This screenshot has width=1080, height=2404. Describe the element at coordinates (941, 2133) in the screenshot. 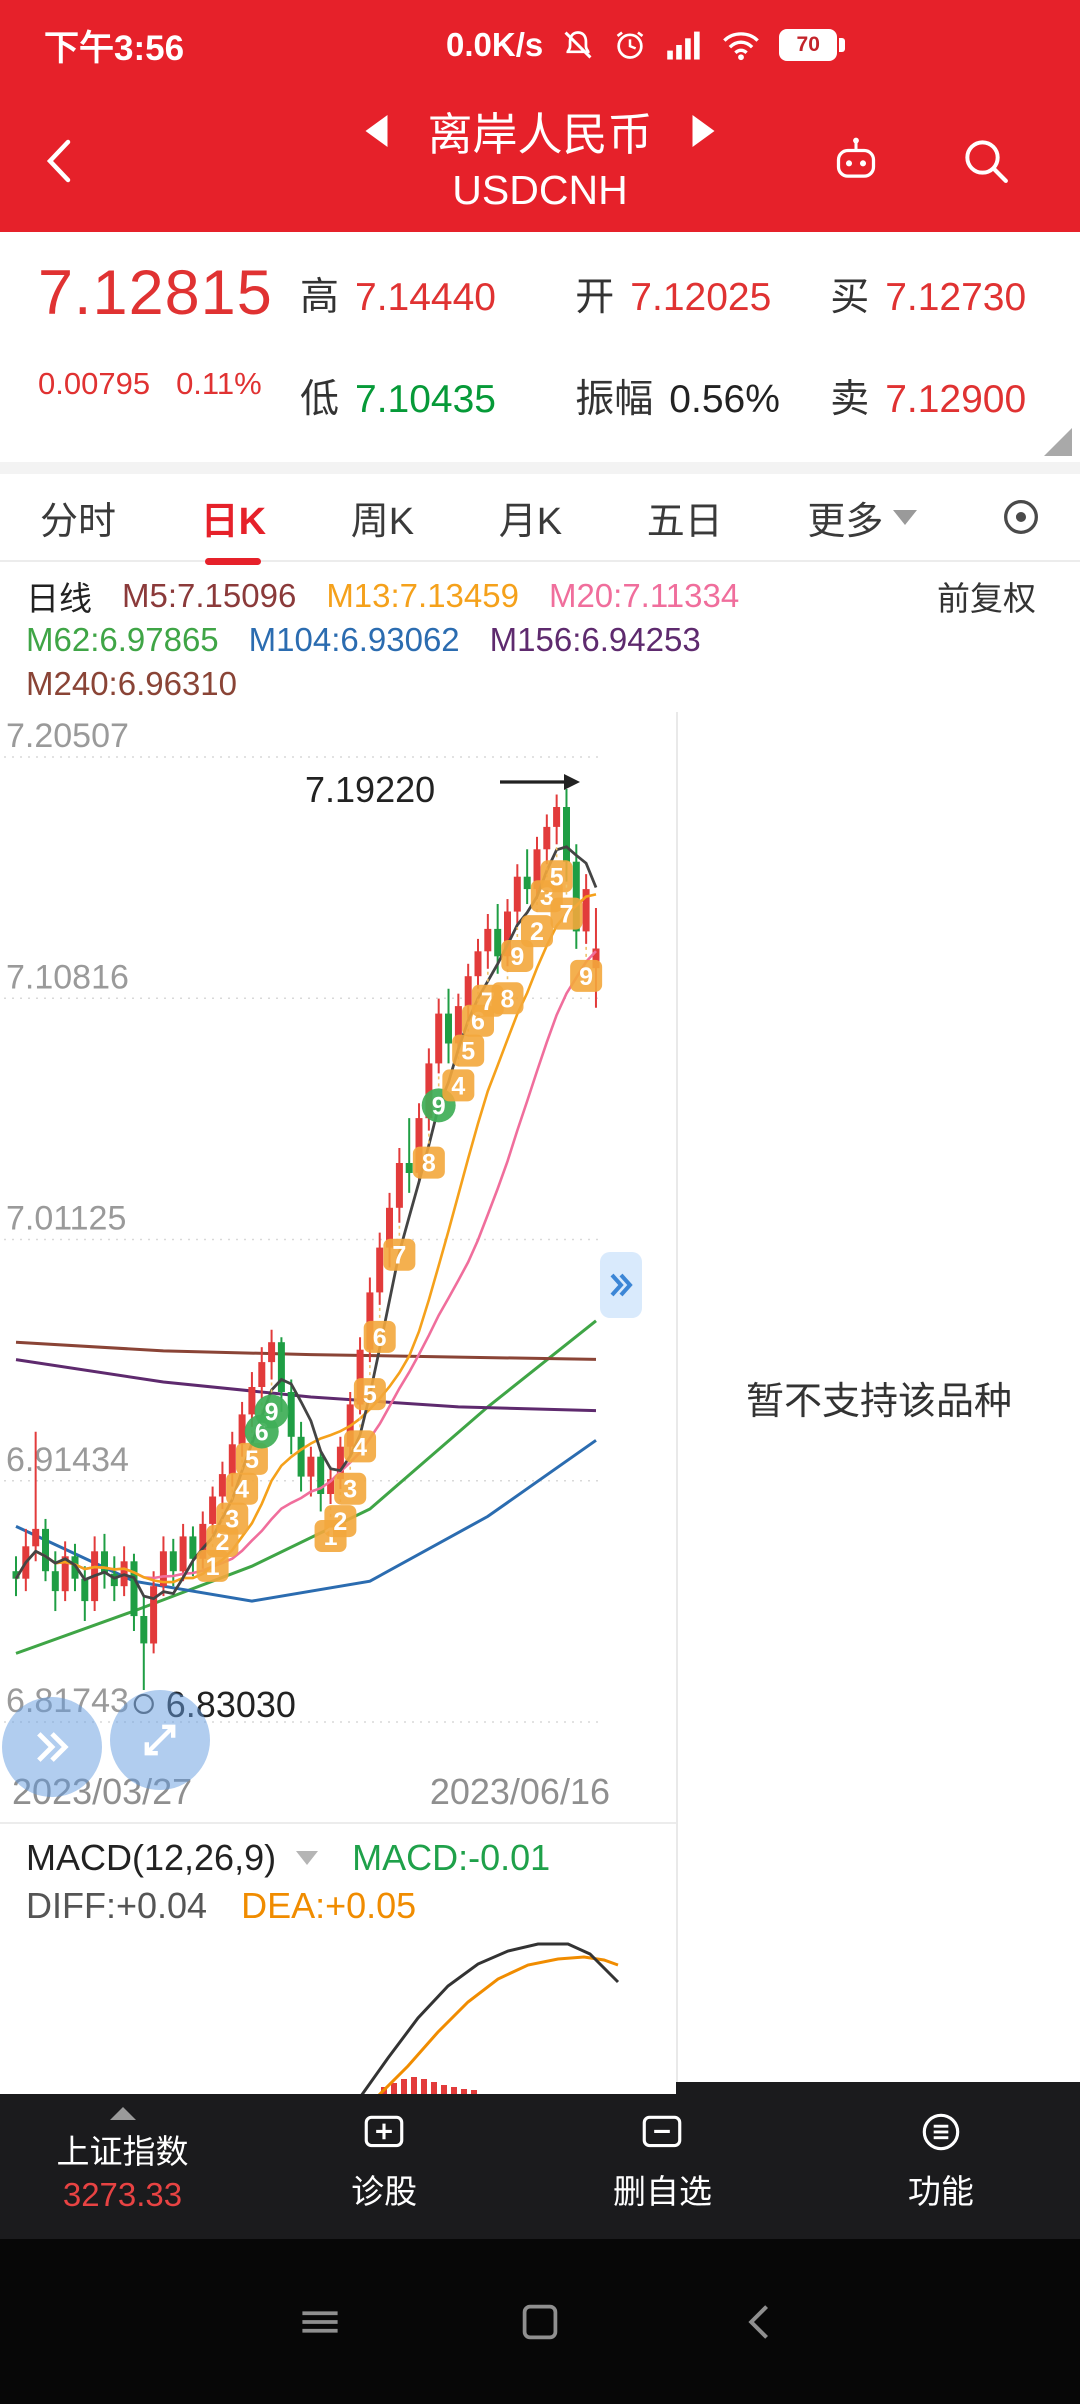

I see `menu-circle-icon` at that location.